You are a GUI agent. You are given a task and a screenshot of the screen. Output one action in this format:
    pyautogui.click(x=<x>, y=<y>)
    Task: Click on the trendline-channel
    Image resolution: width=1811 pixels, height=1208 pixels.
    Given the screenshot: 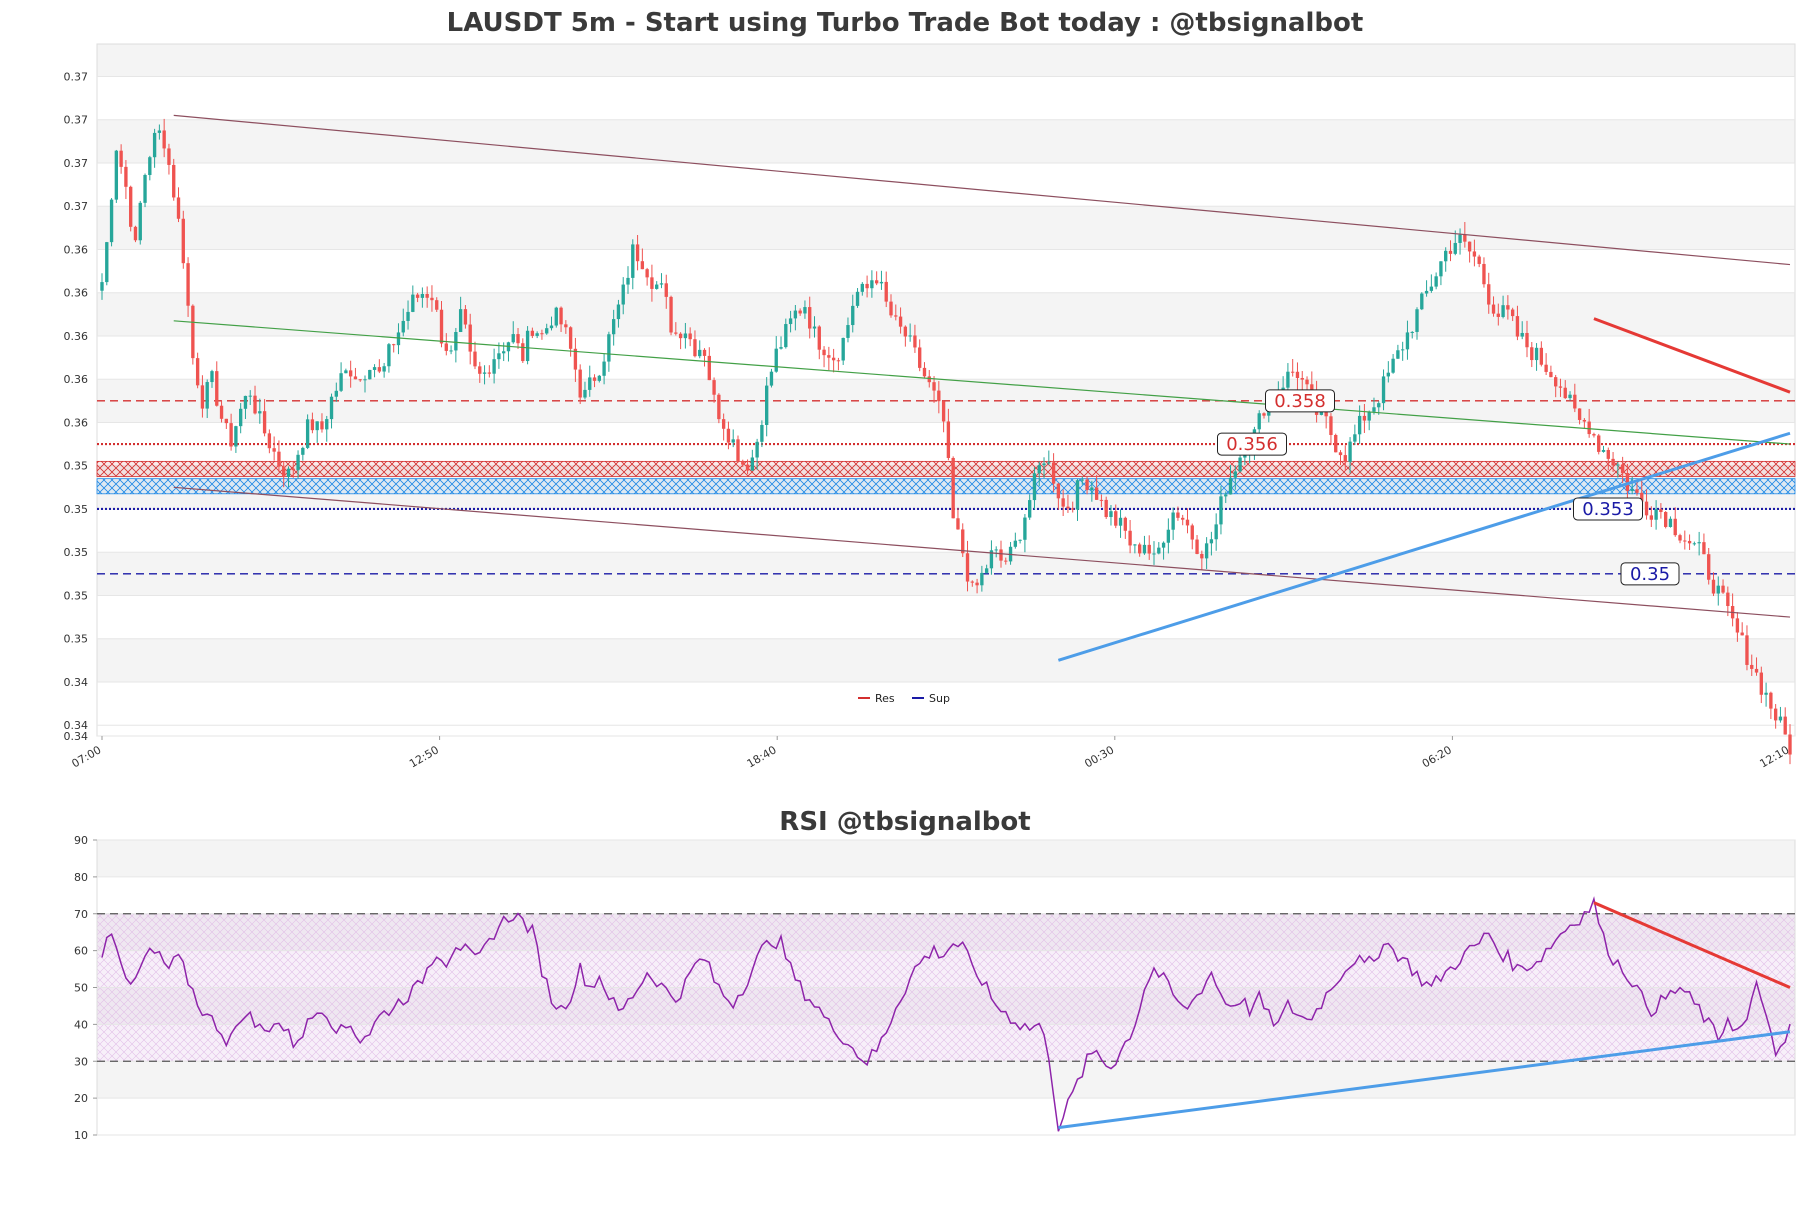 What is the action you would take?
    pyautogui.click(x=982, y=552)
    